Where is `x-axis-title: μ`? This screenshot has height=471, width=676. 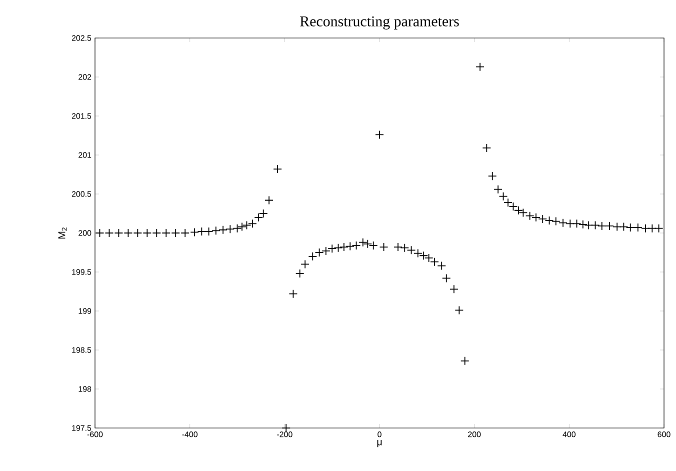
x-axis-title: μ is located at coordinates (379, 444).